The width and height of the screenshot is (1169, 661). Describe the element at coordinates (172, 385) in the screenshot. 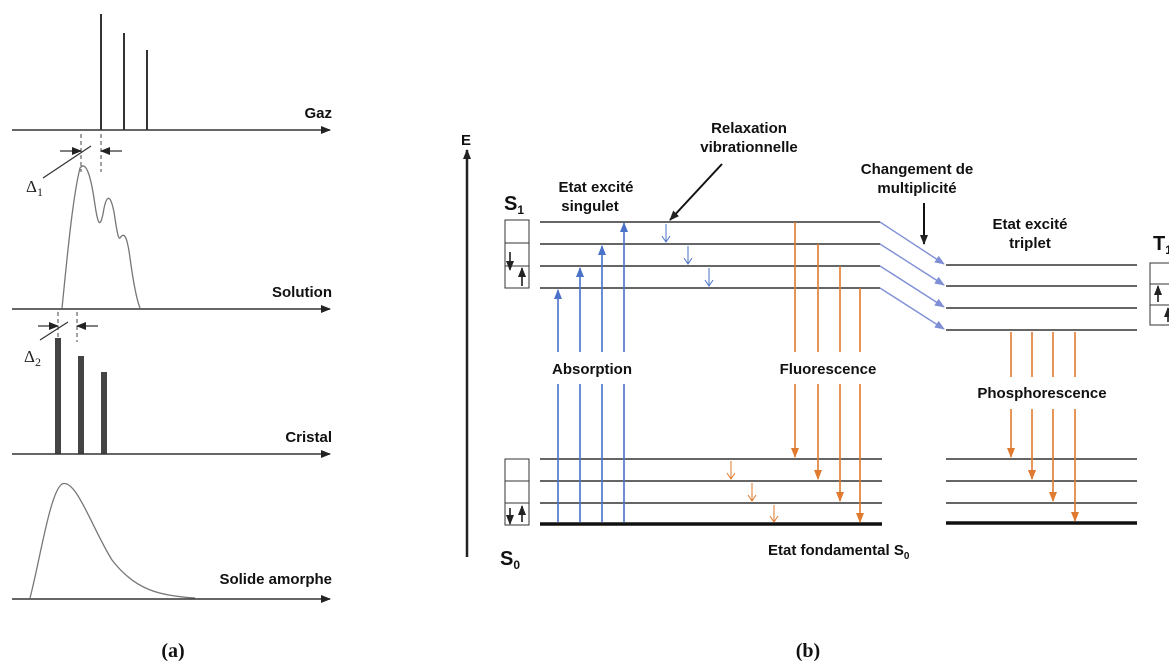

I see `row-cristal: Δ2 Cristal` at that location.